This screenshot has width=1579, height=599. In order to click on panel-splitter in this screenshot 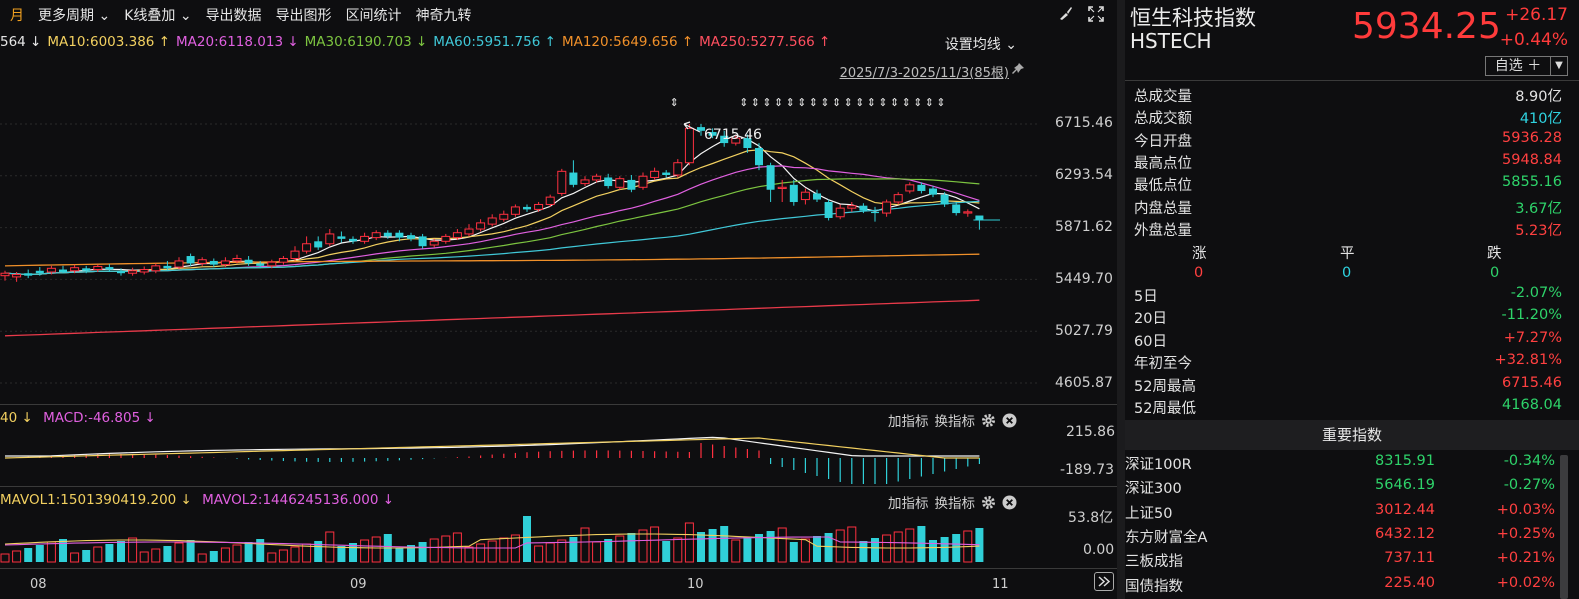, I will do `click(1121, 299)`.